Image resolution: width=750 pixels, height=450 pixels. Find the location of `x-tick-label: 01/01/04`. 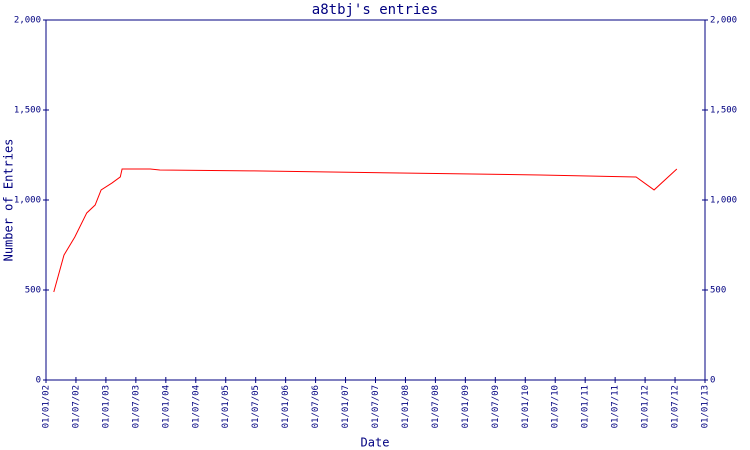

x-tick-label: 01/01/04 is located at coordinates (166, 406).